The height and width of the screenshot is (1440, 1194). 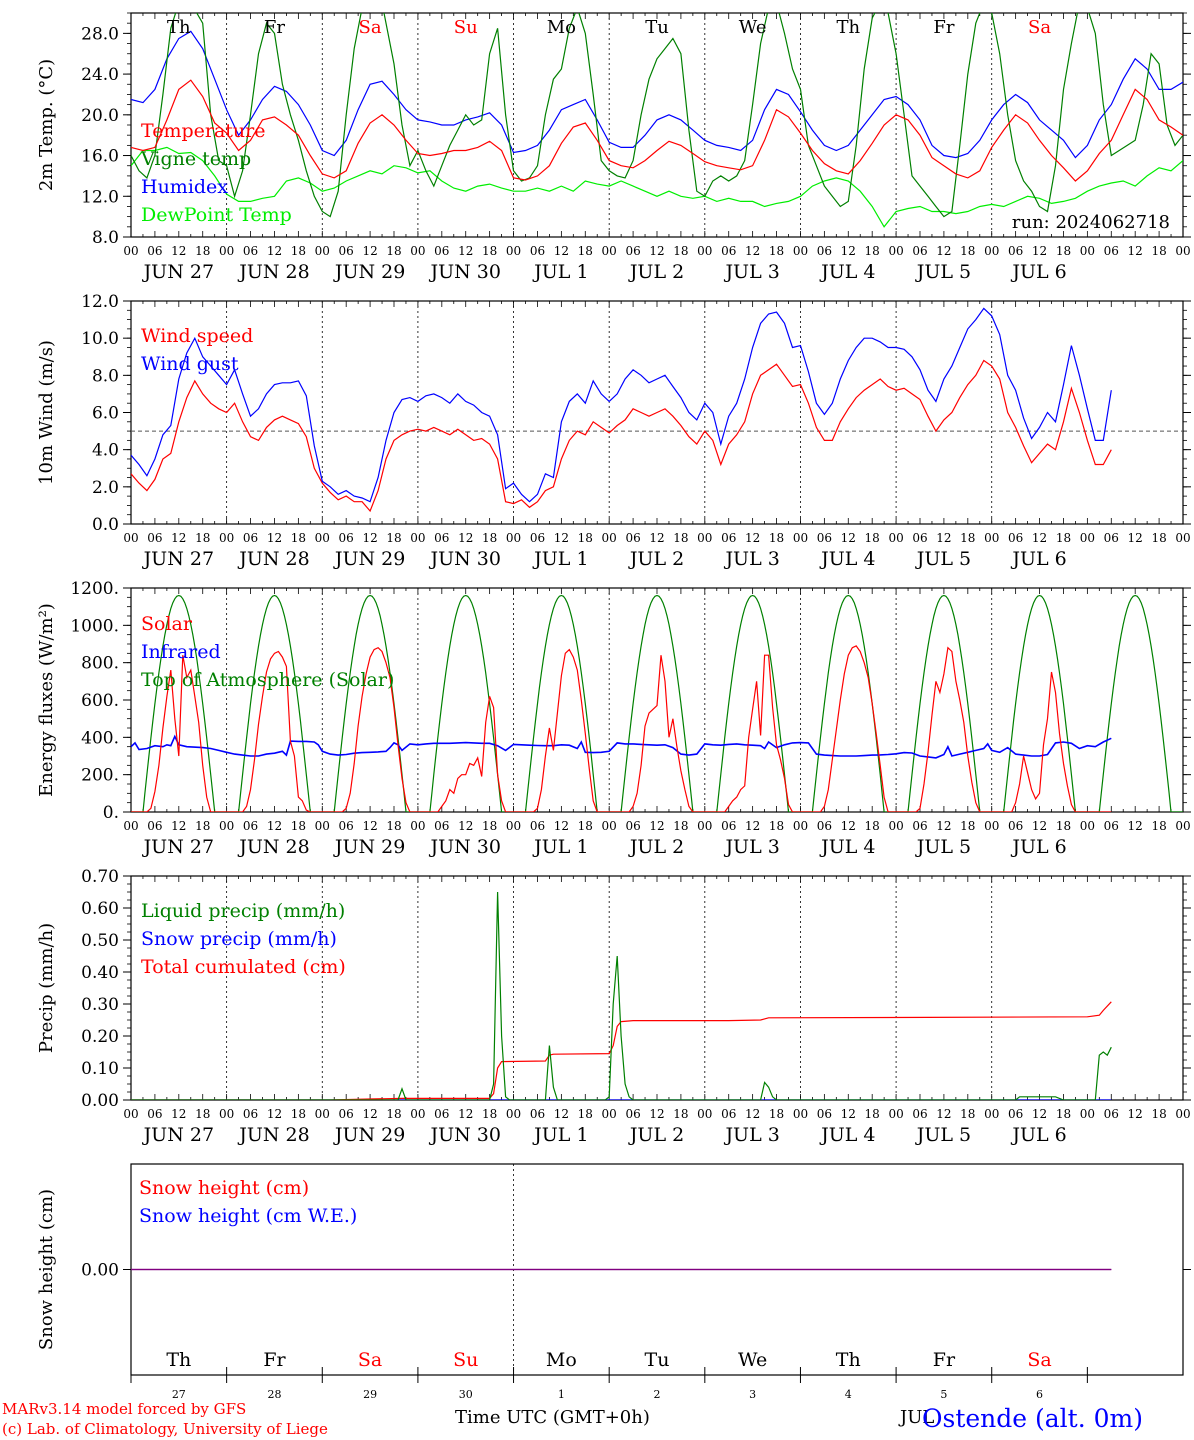 I want to click on date-label: JUL 5, so click(x=943, y=559).